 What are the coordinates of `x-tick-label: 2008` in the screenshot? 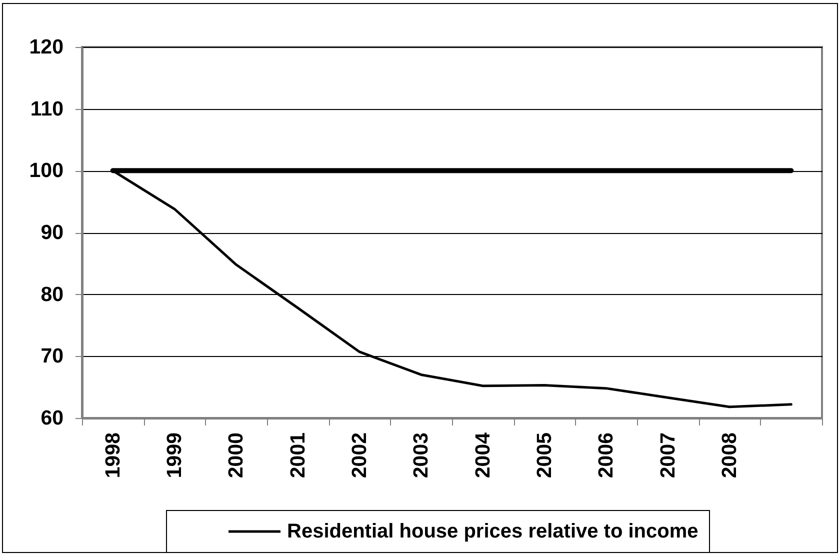 It's located at (729, 455).